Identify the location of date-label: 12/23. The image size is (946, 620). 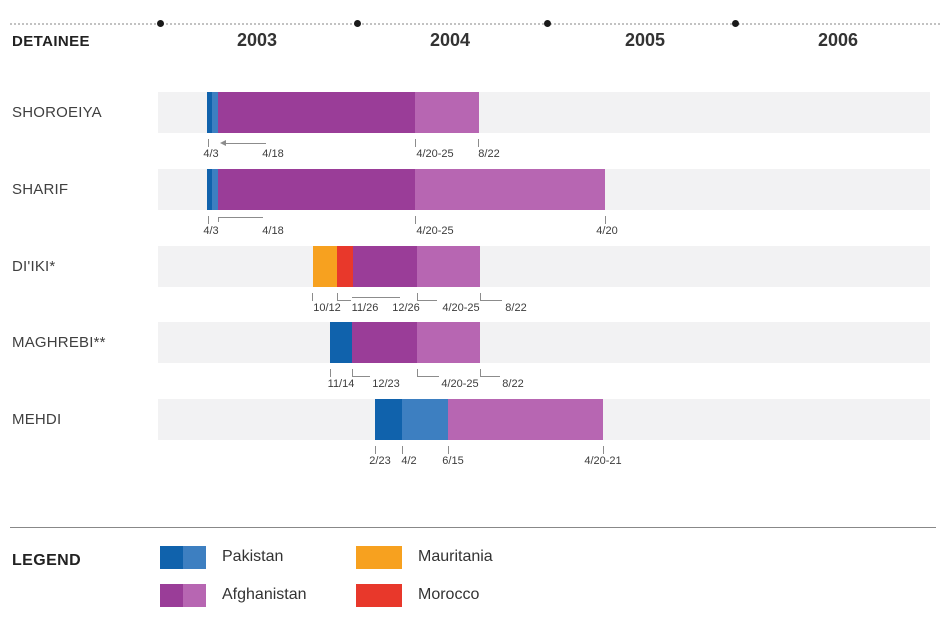
(386, 384).